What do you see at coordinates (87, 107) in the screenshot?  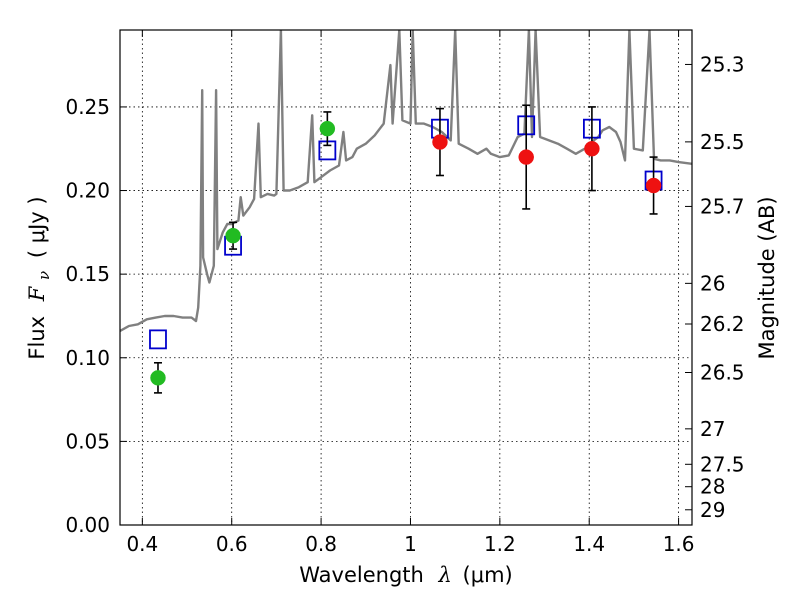 I see `y-tick-label: 0.25` at bounding box center [87, 107].